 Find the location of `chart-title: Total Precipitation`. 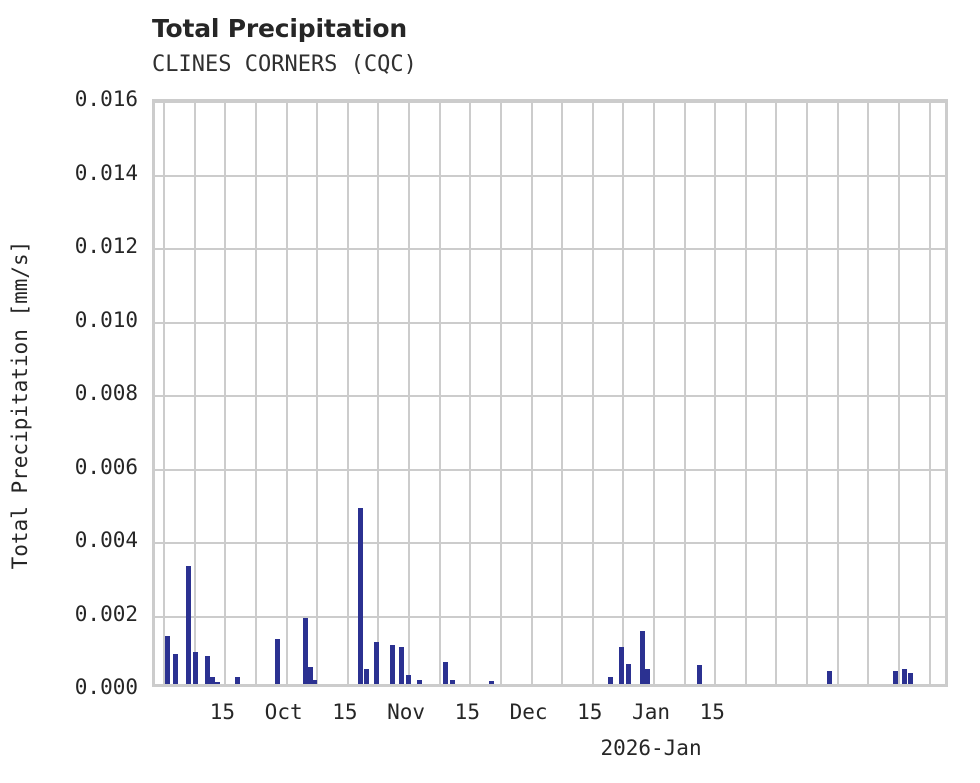

chart-title: Total Precipitation is located at coordinates (279, 28).